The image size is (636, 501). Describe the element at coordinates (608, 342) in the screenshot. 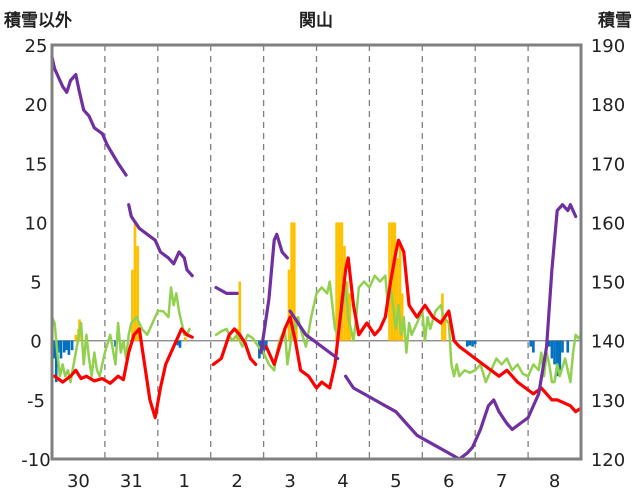

I see `right-tick-label: 140` at that location.